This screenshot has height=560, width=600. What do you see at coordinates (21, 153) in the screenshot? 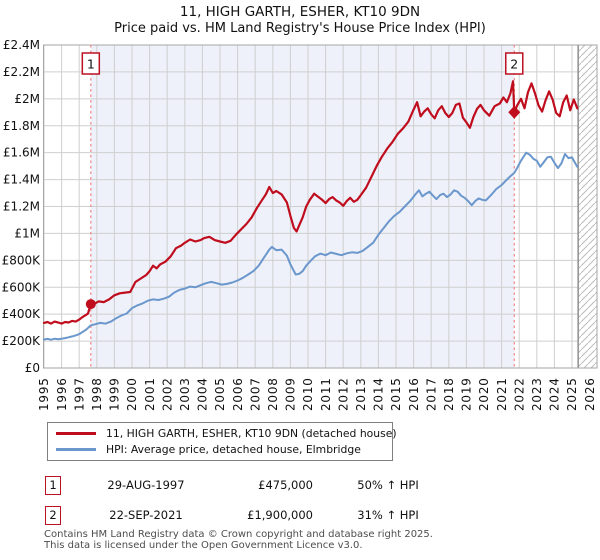
I see `y-tick-label: £1.6M` at bounding box center [21, 153].